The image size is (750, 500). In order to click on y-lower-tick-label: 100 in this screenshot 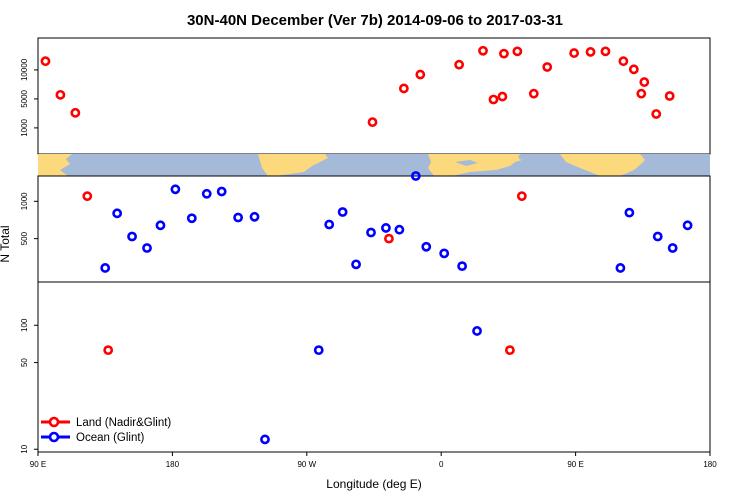, I will do `click(24, 325)`.